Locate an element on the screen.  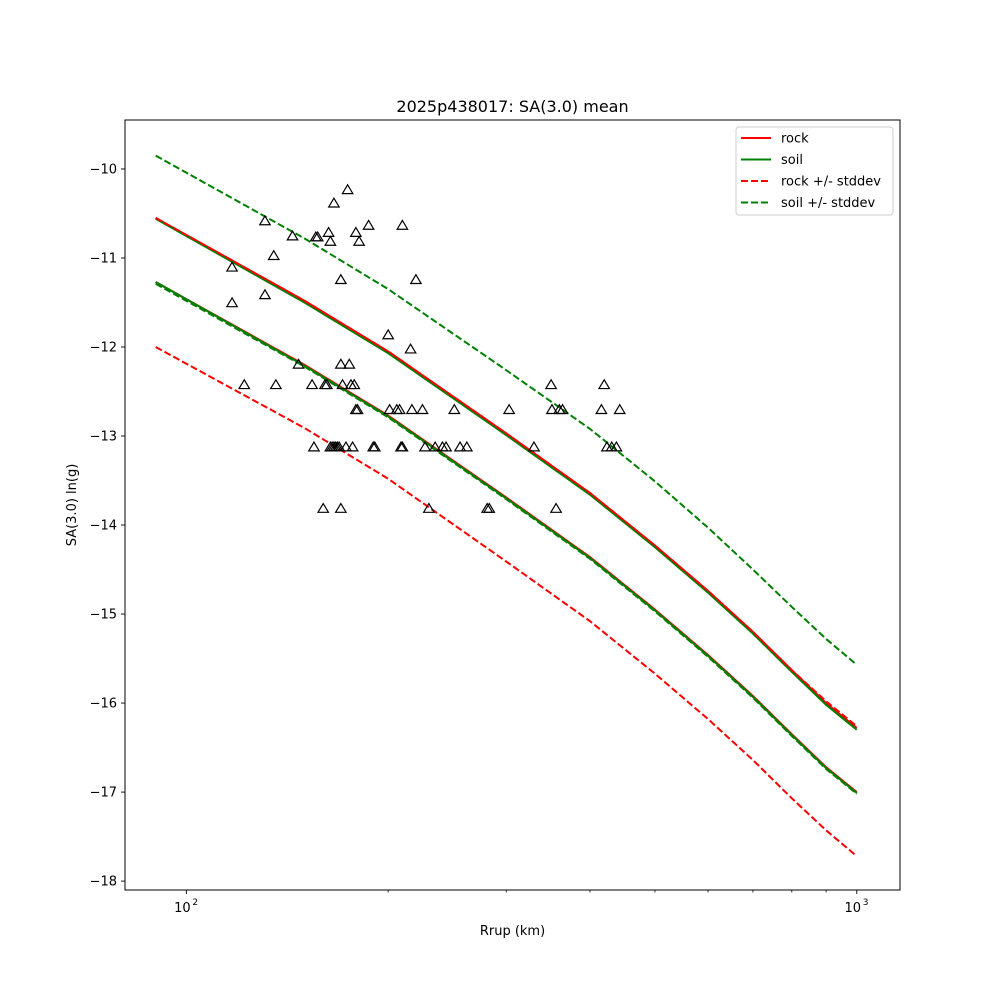
points-layer is located at coordinates (426, 348).